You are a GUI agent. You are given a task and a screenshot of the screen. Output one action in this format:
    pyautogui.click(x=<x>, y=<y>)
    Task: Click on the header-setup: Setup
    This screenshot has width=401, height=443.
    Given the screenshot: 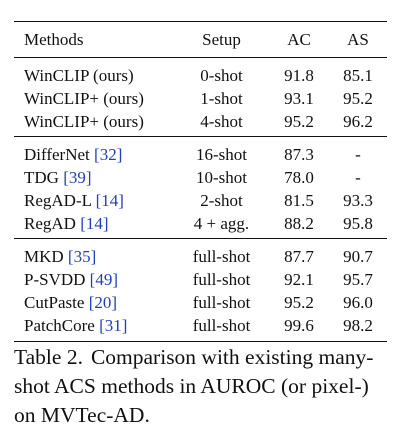 What is the action you would take?
    pyautogui.click(x=221, y=39)
    